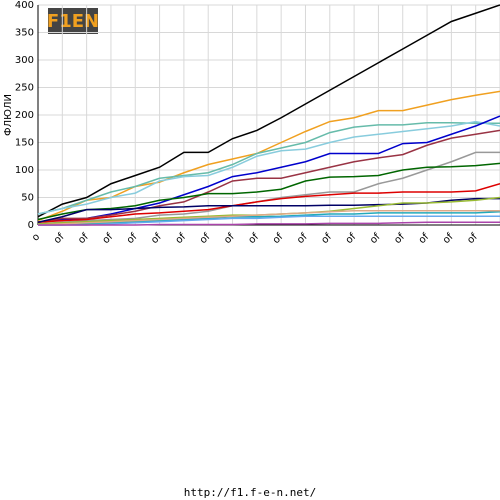 This screenshot has width=500, height=500. I want to click on y-tick-label: 300, so click(24, 60).